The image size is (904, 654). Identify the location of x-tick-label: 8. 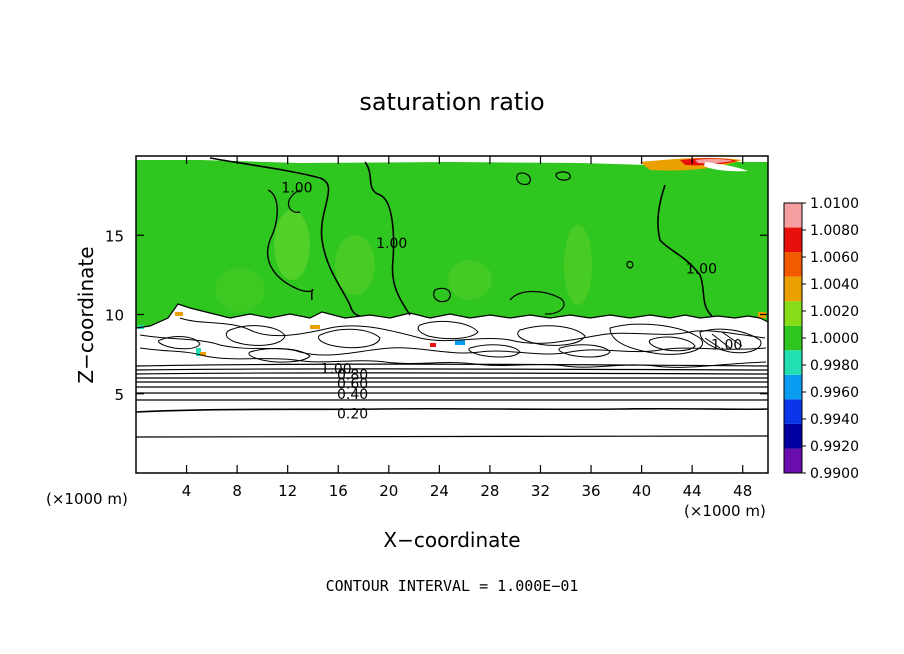
(237, 491).